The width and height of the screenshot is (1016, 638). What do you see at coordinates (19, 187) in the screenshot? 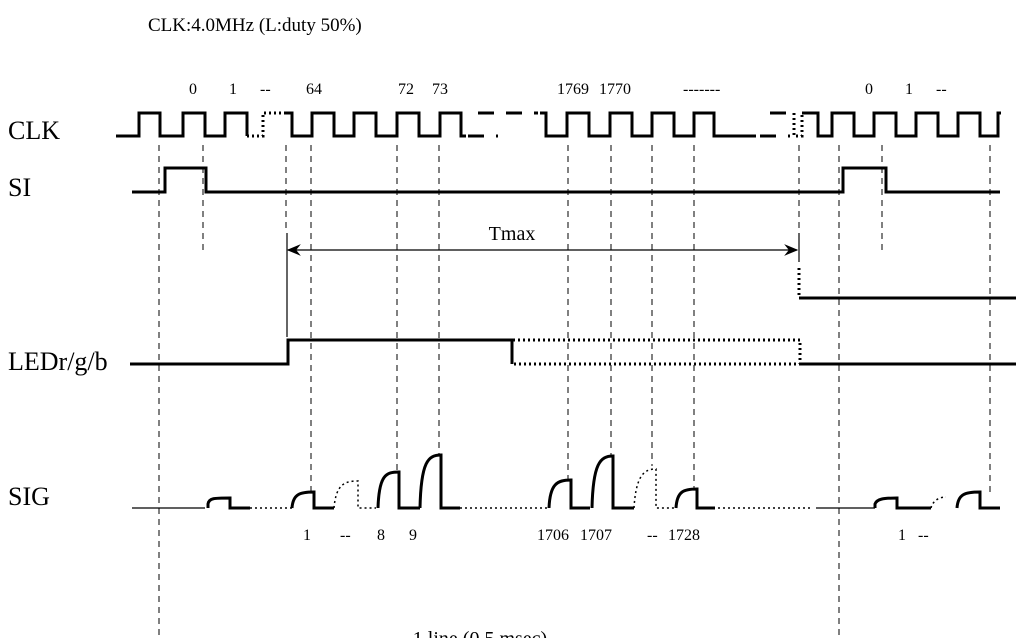
I see `signal-label-si: SI` at bounding box center [19, 187].